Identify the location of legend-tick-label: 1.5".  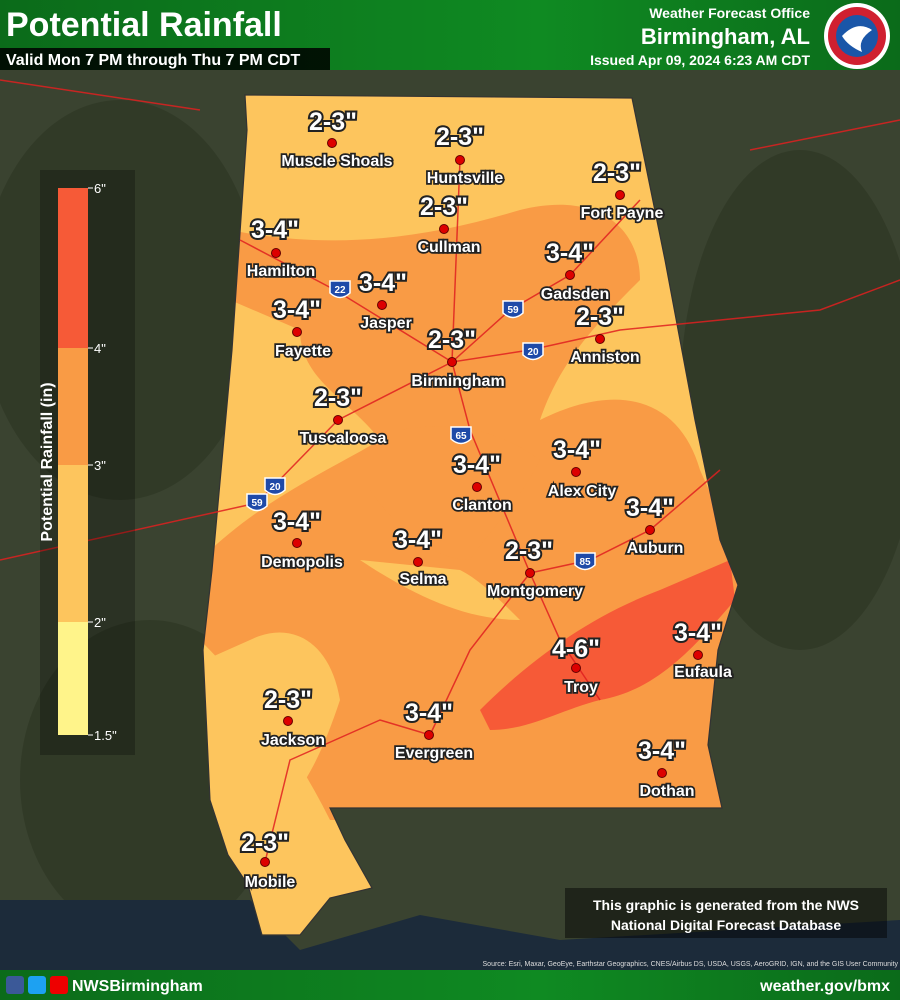
(105, 735).